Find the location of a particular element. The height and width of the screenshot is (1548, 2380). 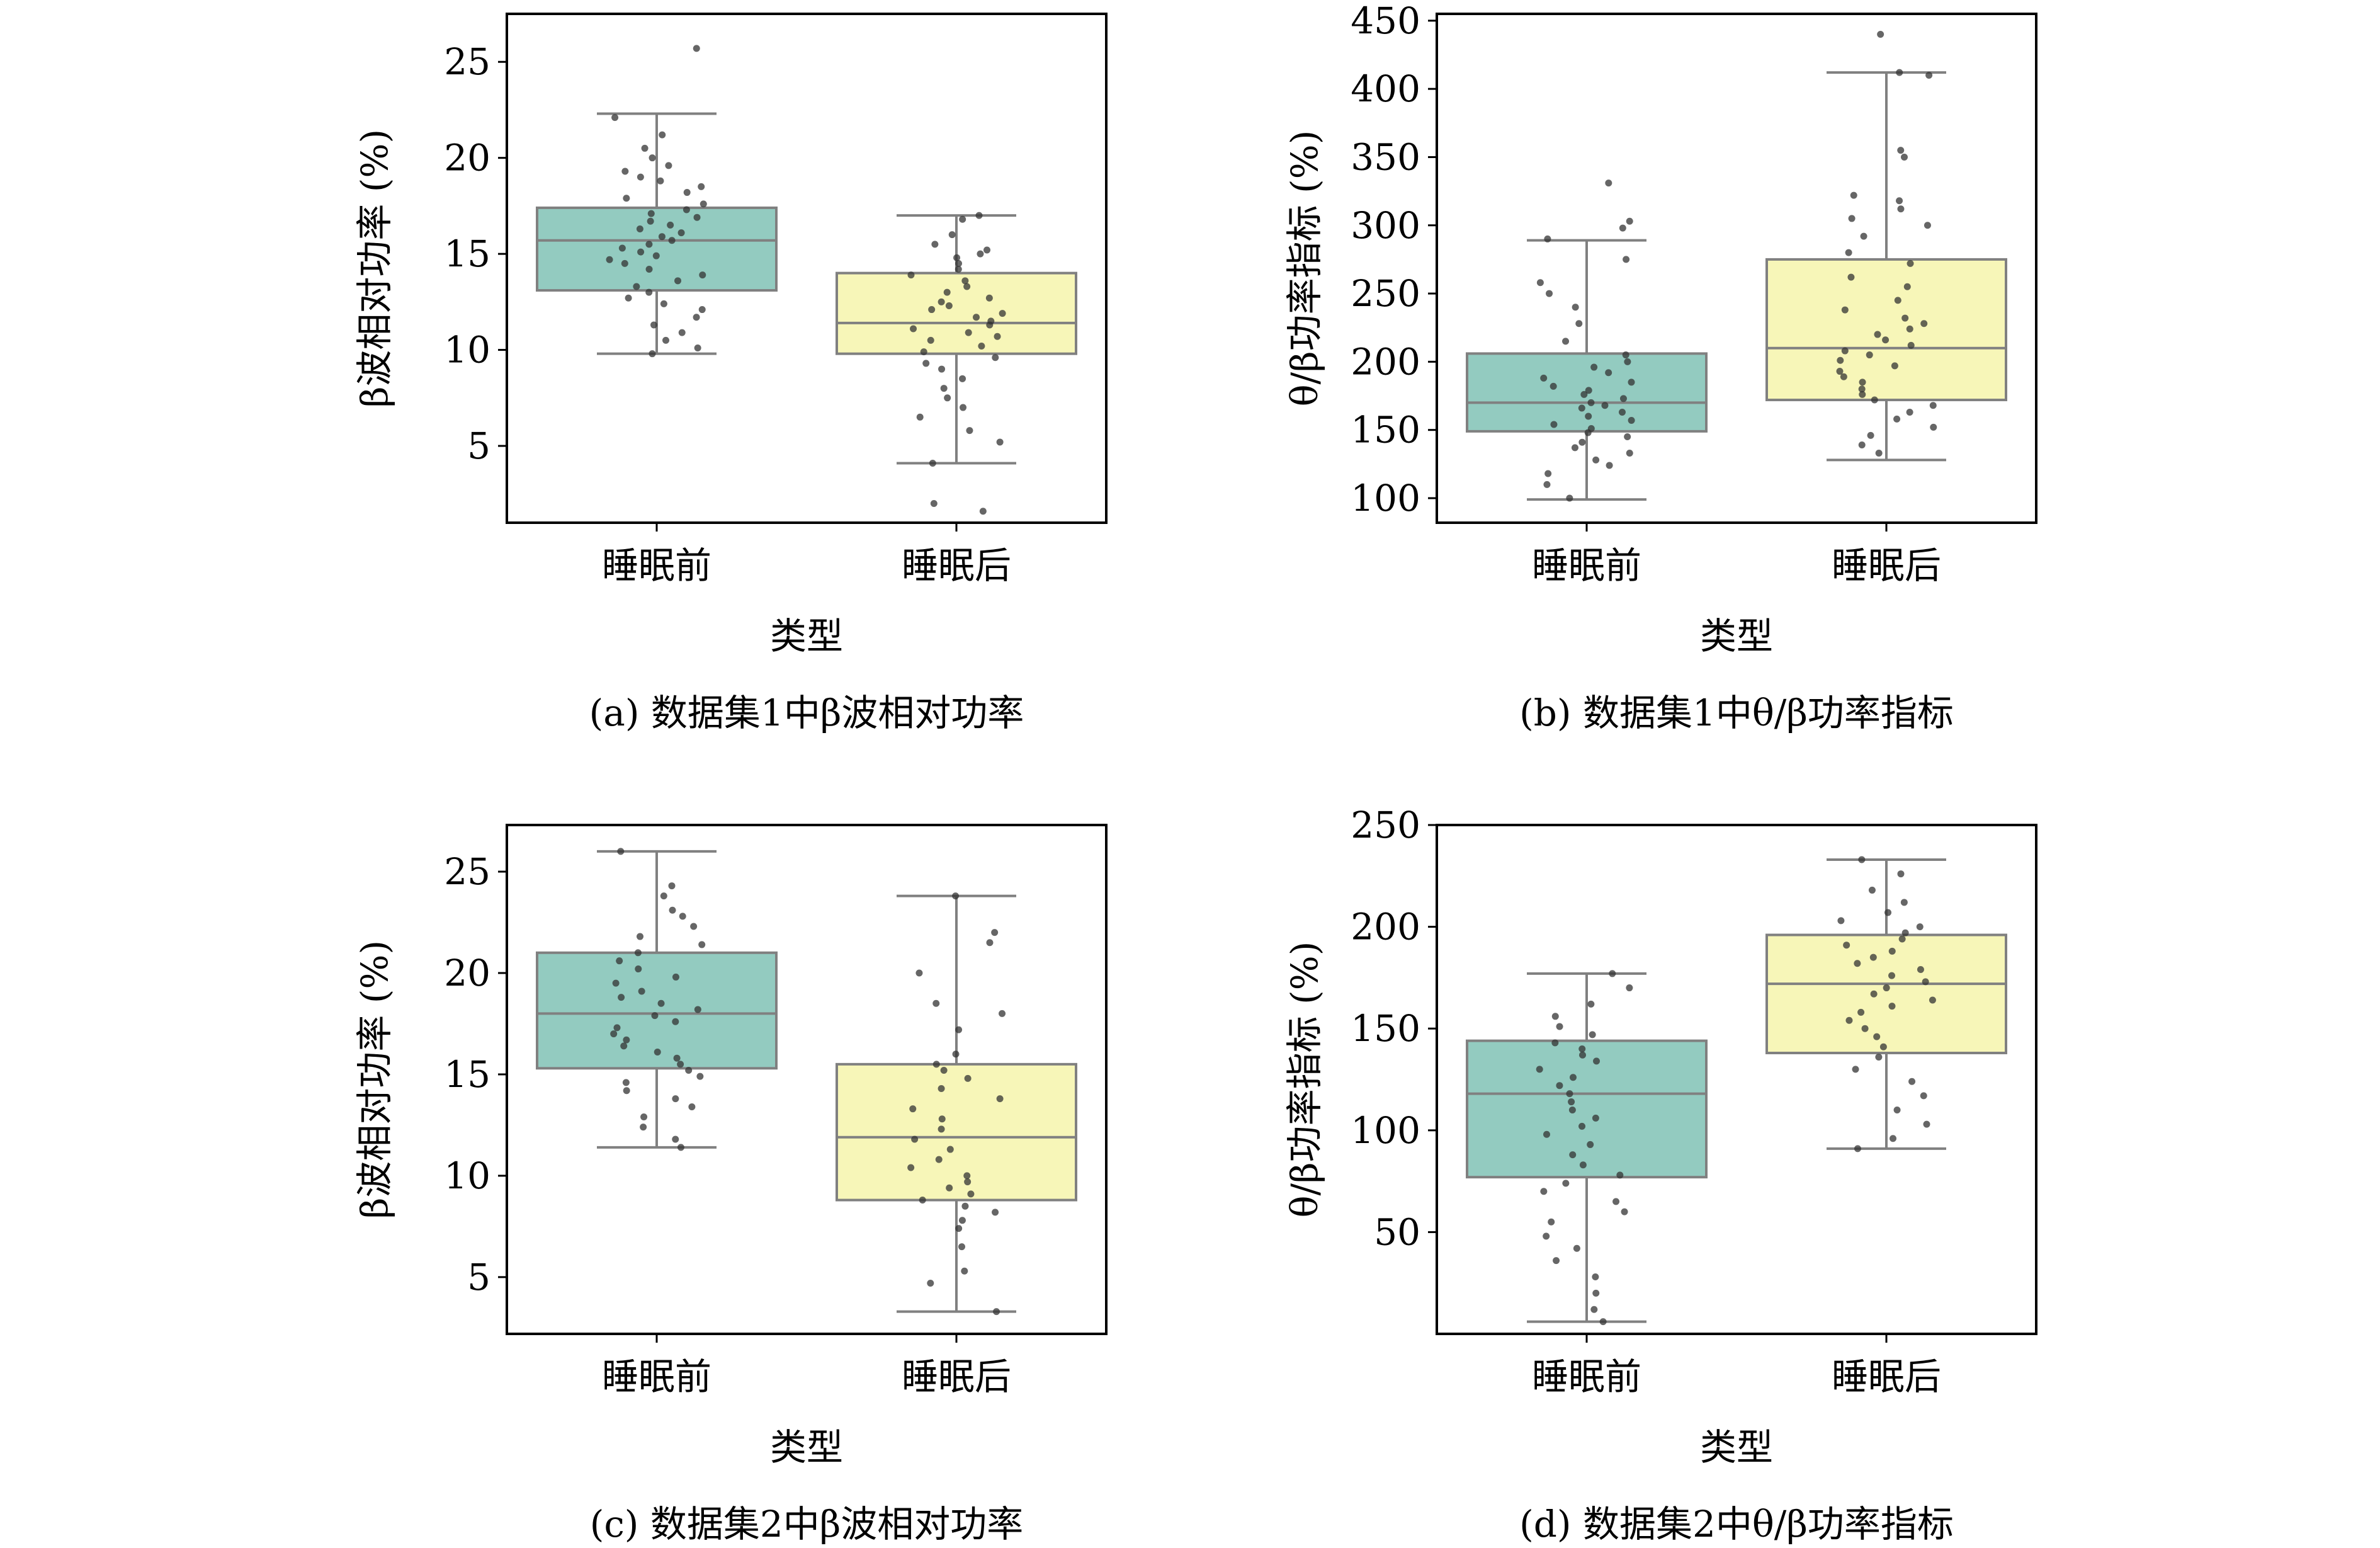

panel-caption: (b) 数据集1中θ/β功率指标 is located at coordinates (1736, 712).